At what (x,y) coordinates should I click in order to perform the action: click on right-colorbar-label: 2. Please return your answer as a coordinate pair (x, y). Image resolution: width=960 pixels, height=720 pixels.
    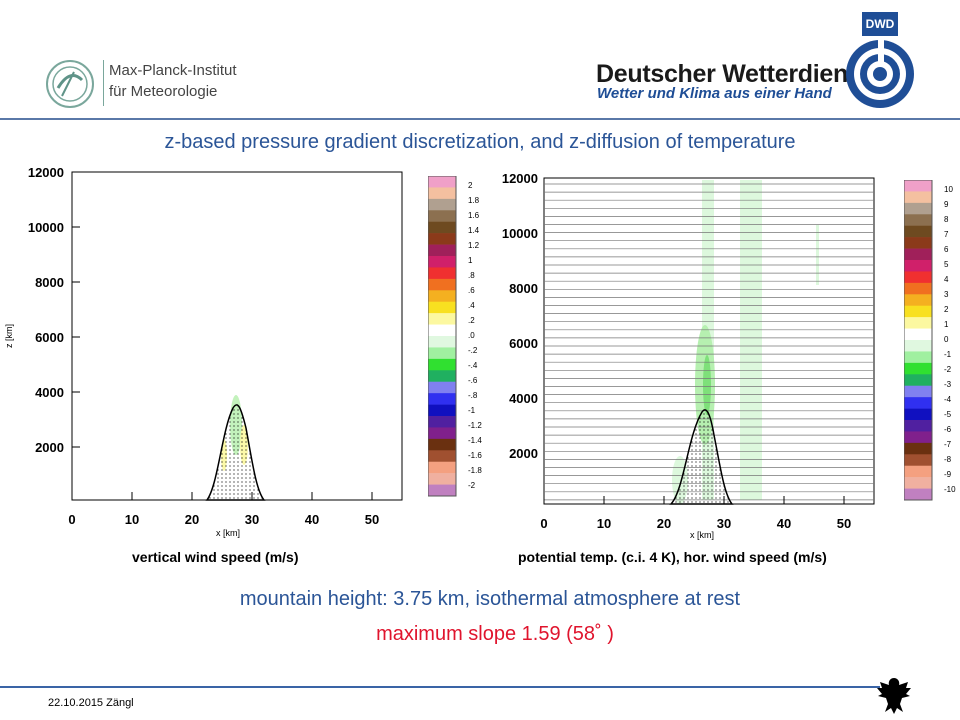
    Looking at the image, I should click on (946, 309).